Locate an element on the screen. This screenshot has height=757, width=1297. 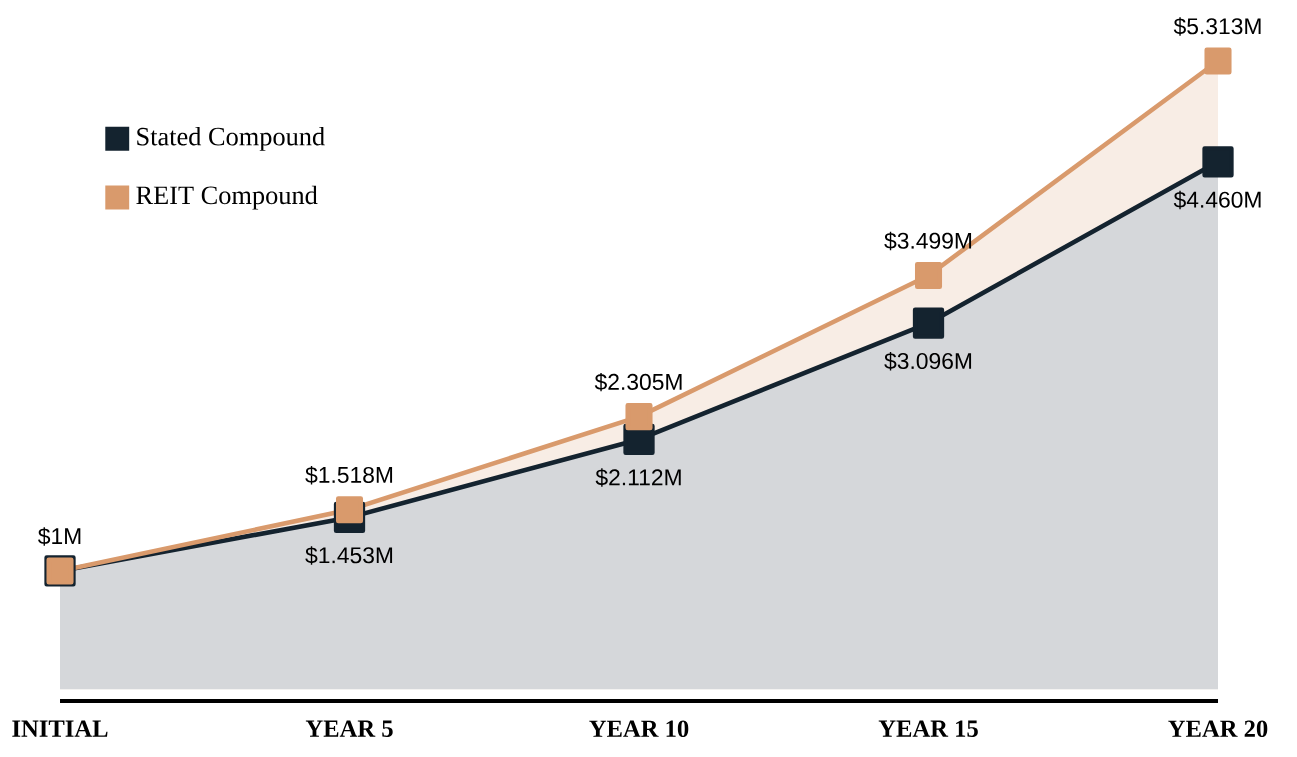
x-tick-label: YEAR 15 is located at coordinates (928, 728).